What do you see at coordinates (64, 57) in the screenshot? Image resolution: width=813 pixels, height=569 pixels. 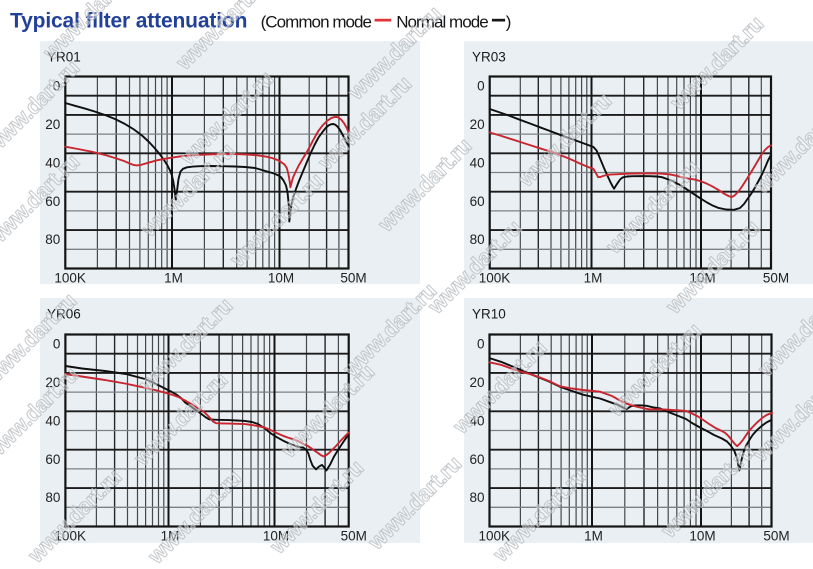 I see `svg-text: YR01` at bounding box center [64, 57].